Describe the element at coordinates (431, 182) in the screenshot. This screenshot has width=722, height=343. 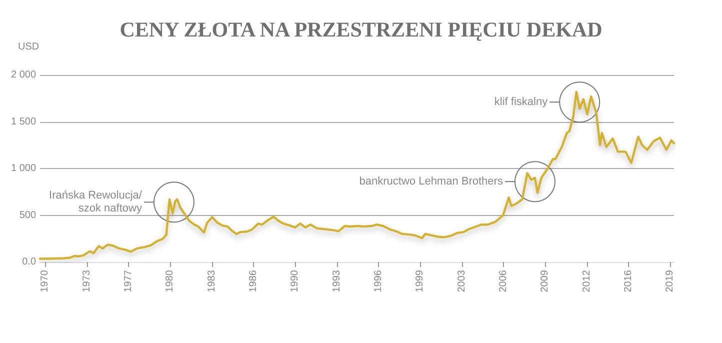
I see `annotation: bankructwo Lehman Brothers` at that location.